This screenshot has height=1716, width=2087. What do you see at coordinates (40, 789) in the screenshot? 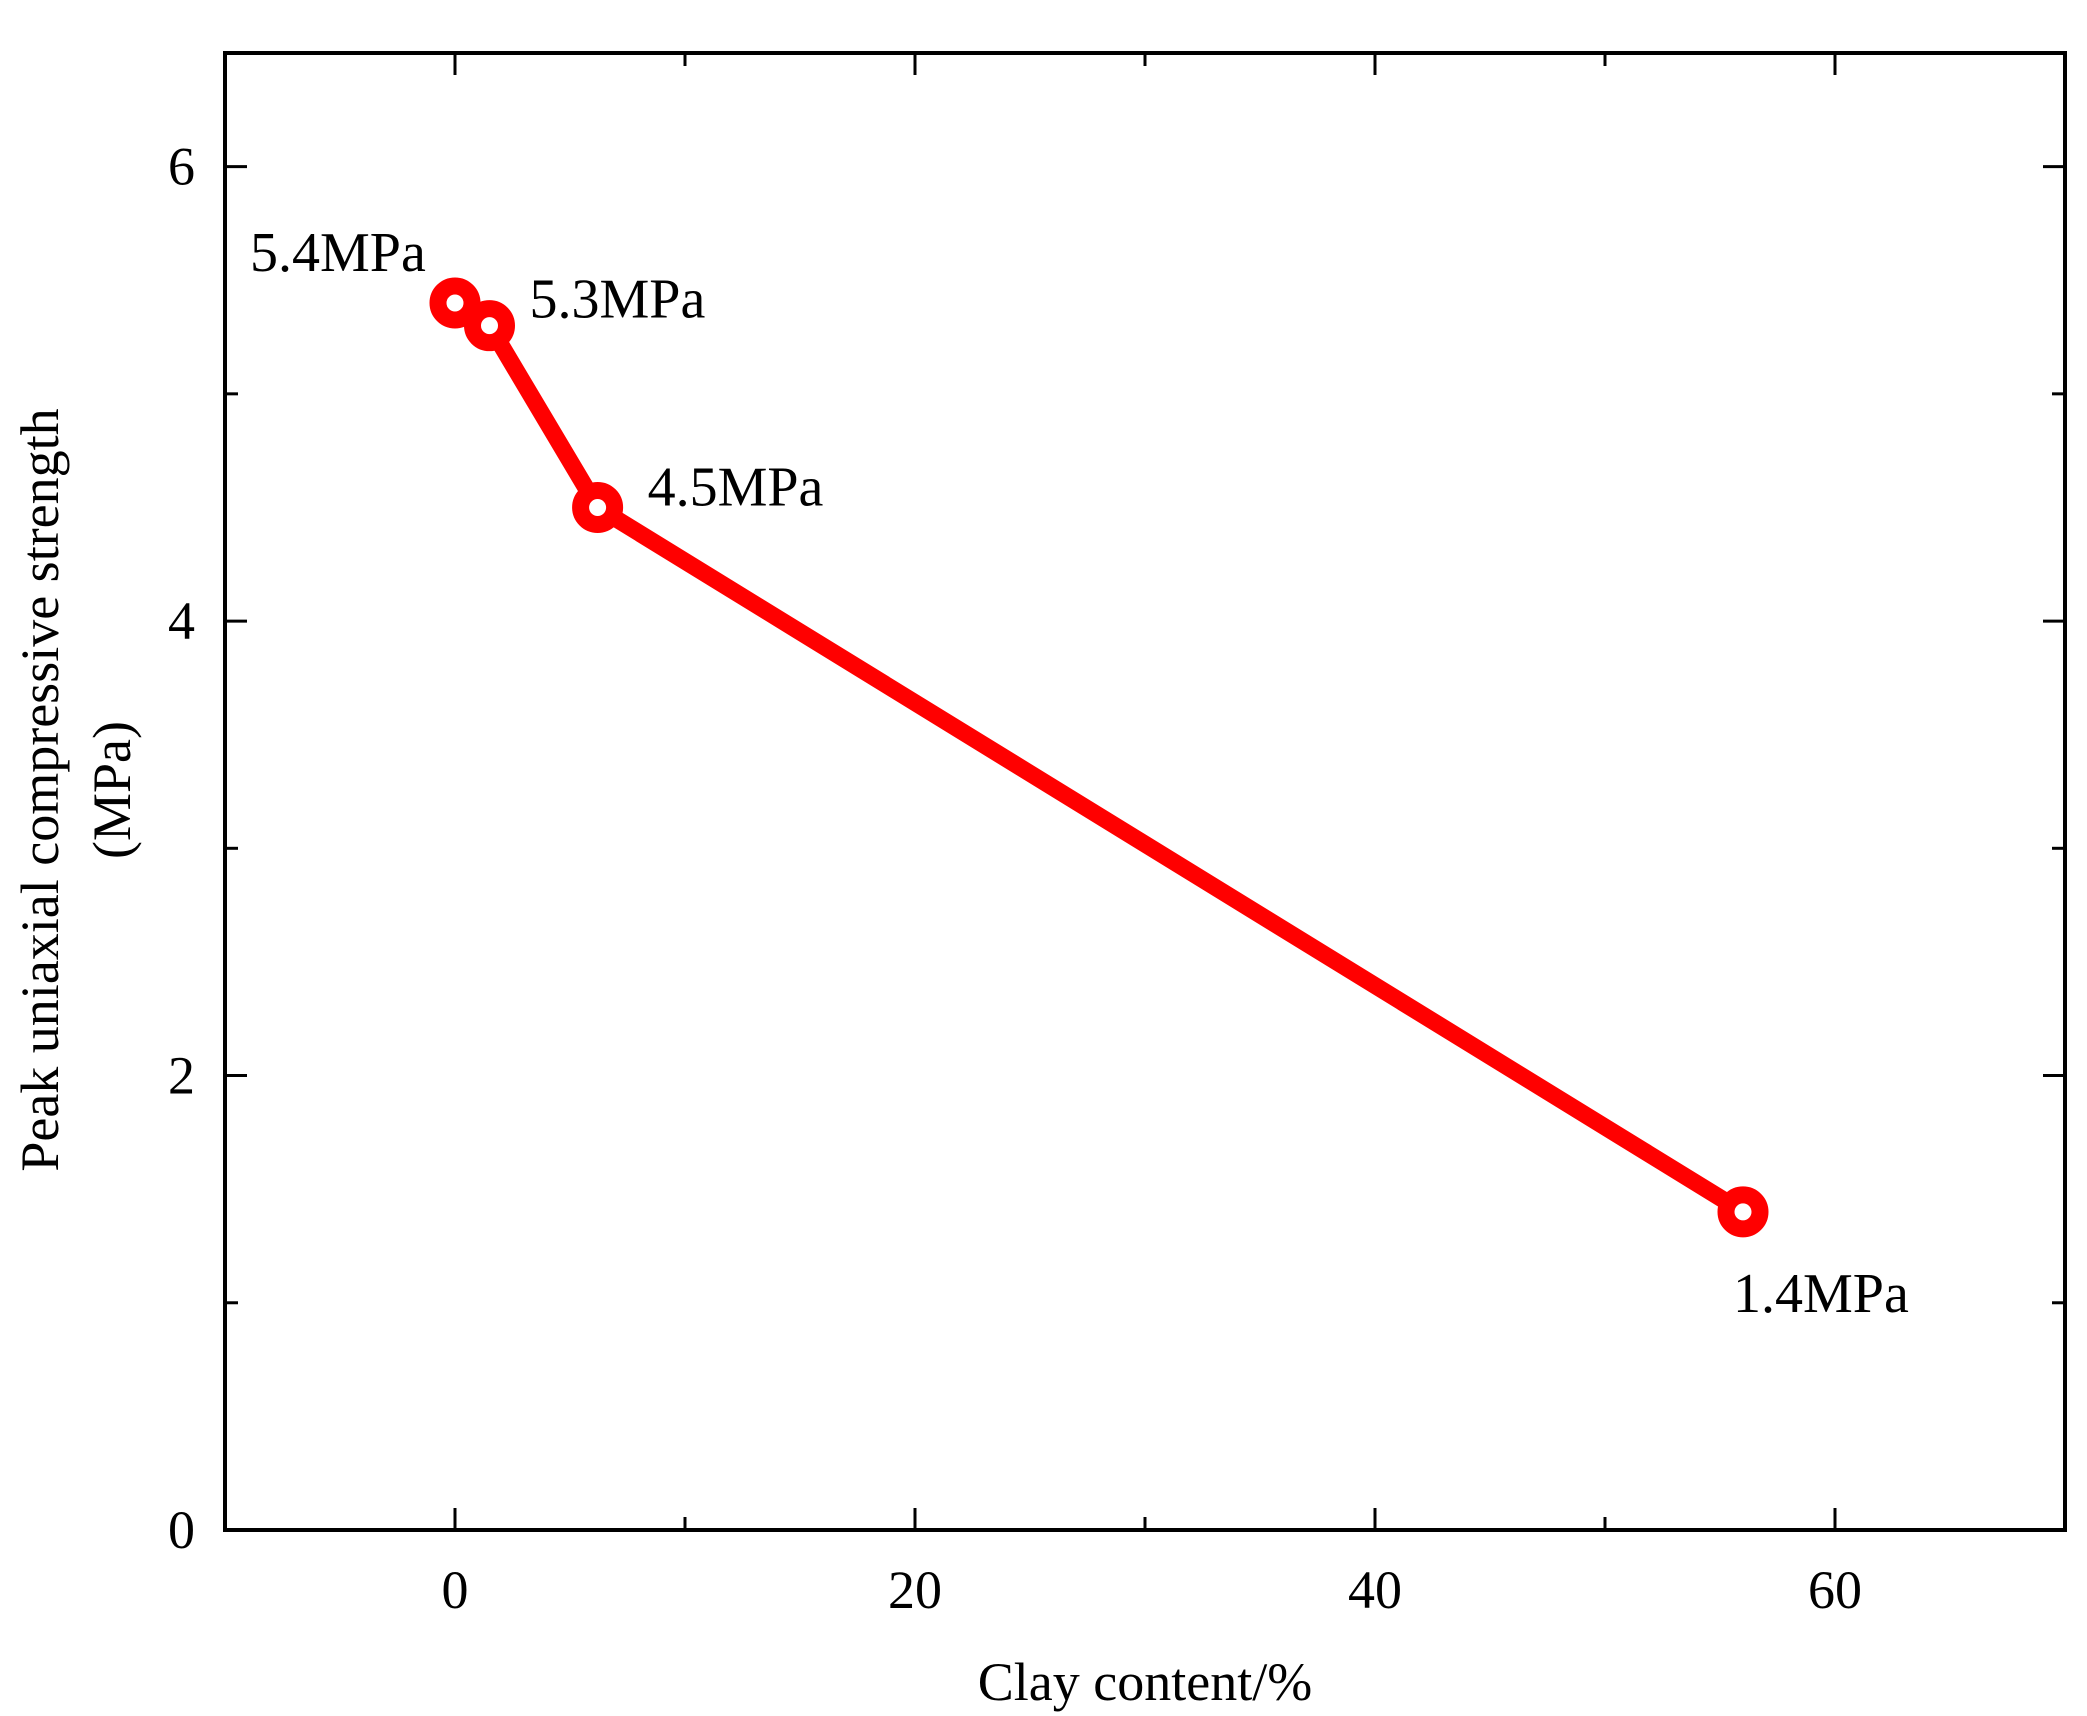
I see `y-axis-title-line-1: Peak uniaxial compressive strength` at bounding box center [40, 789].